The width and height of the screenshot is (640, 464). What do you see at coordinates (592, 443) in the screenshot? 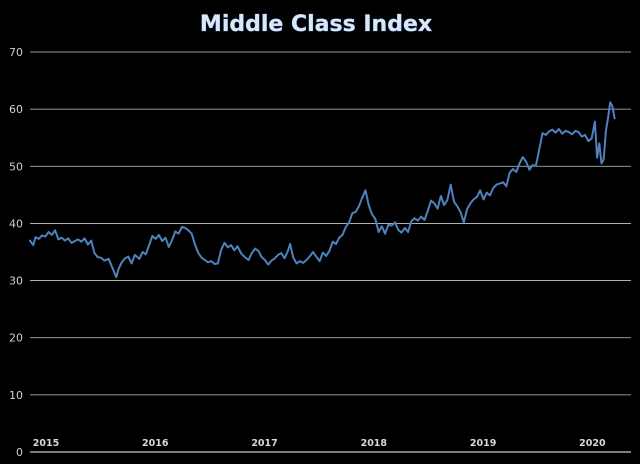
I see `x-tick-label: 2020` at bounding box center [592, 443].